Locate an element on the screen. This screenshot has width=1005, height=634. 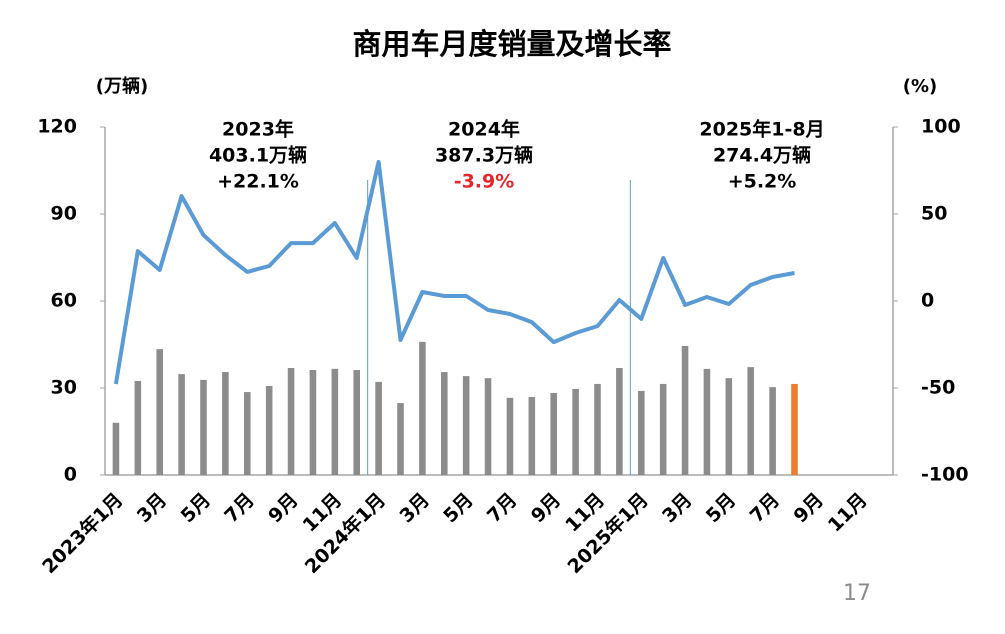
y-tick-label: 90 is located at coordinates (64, 214).